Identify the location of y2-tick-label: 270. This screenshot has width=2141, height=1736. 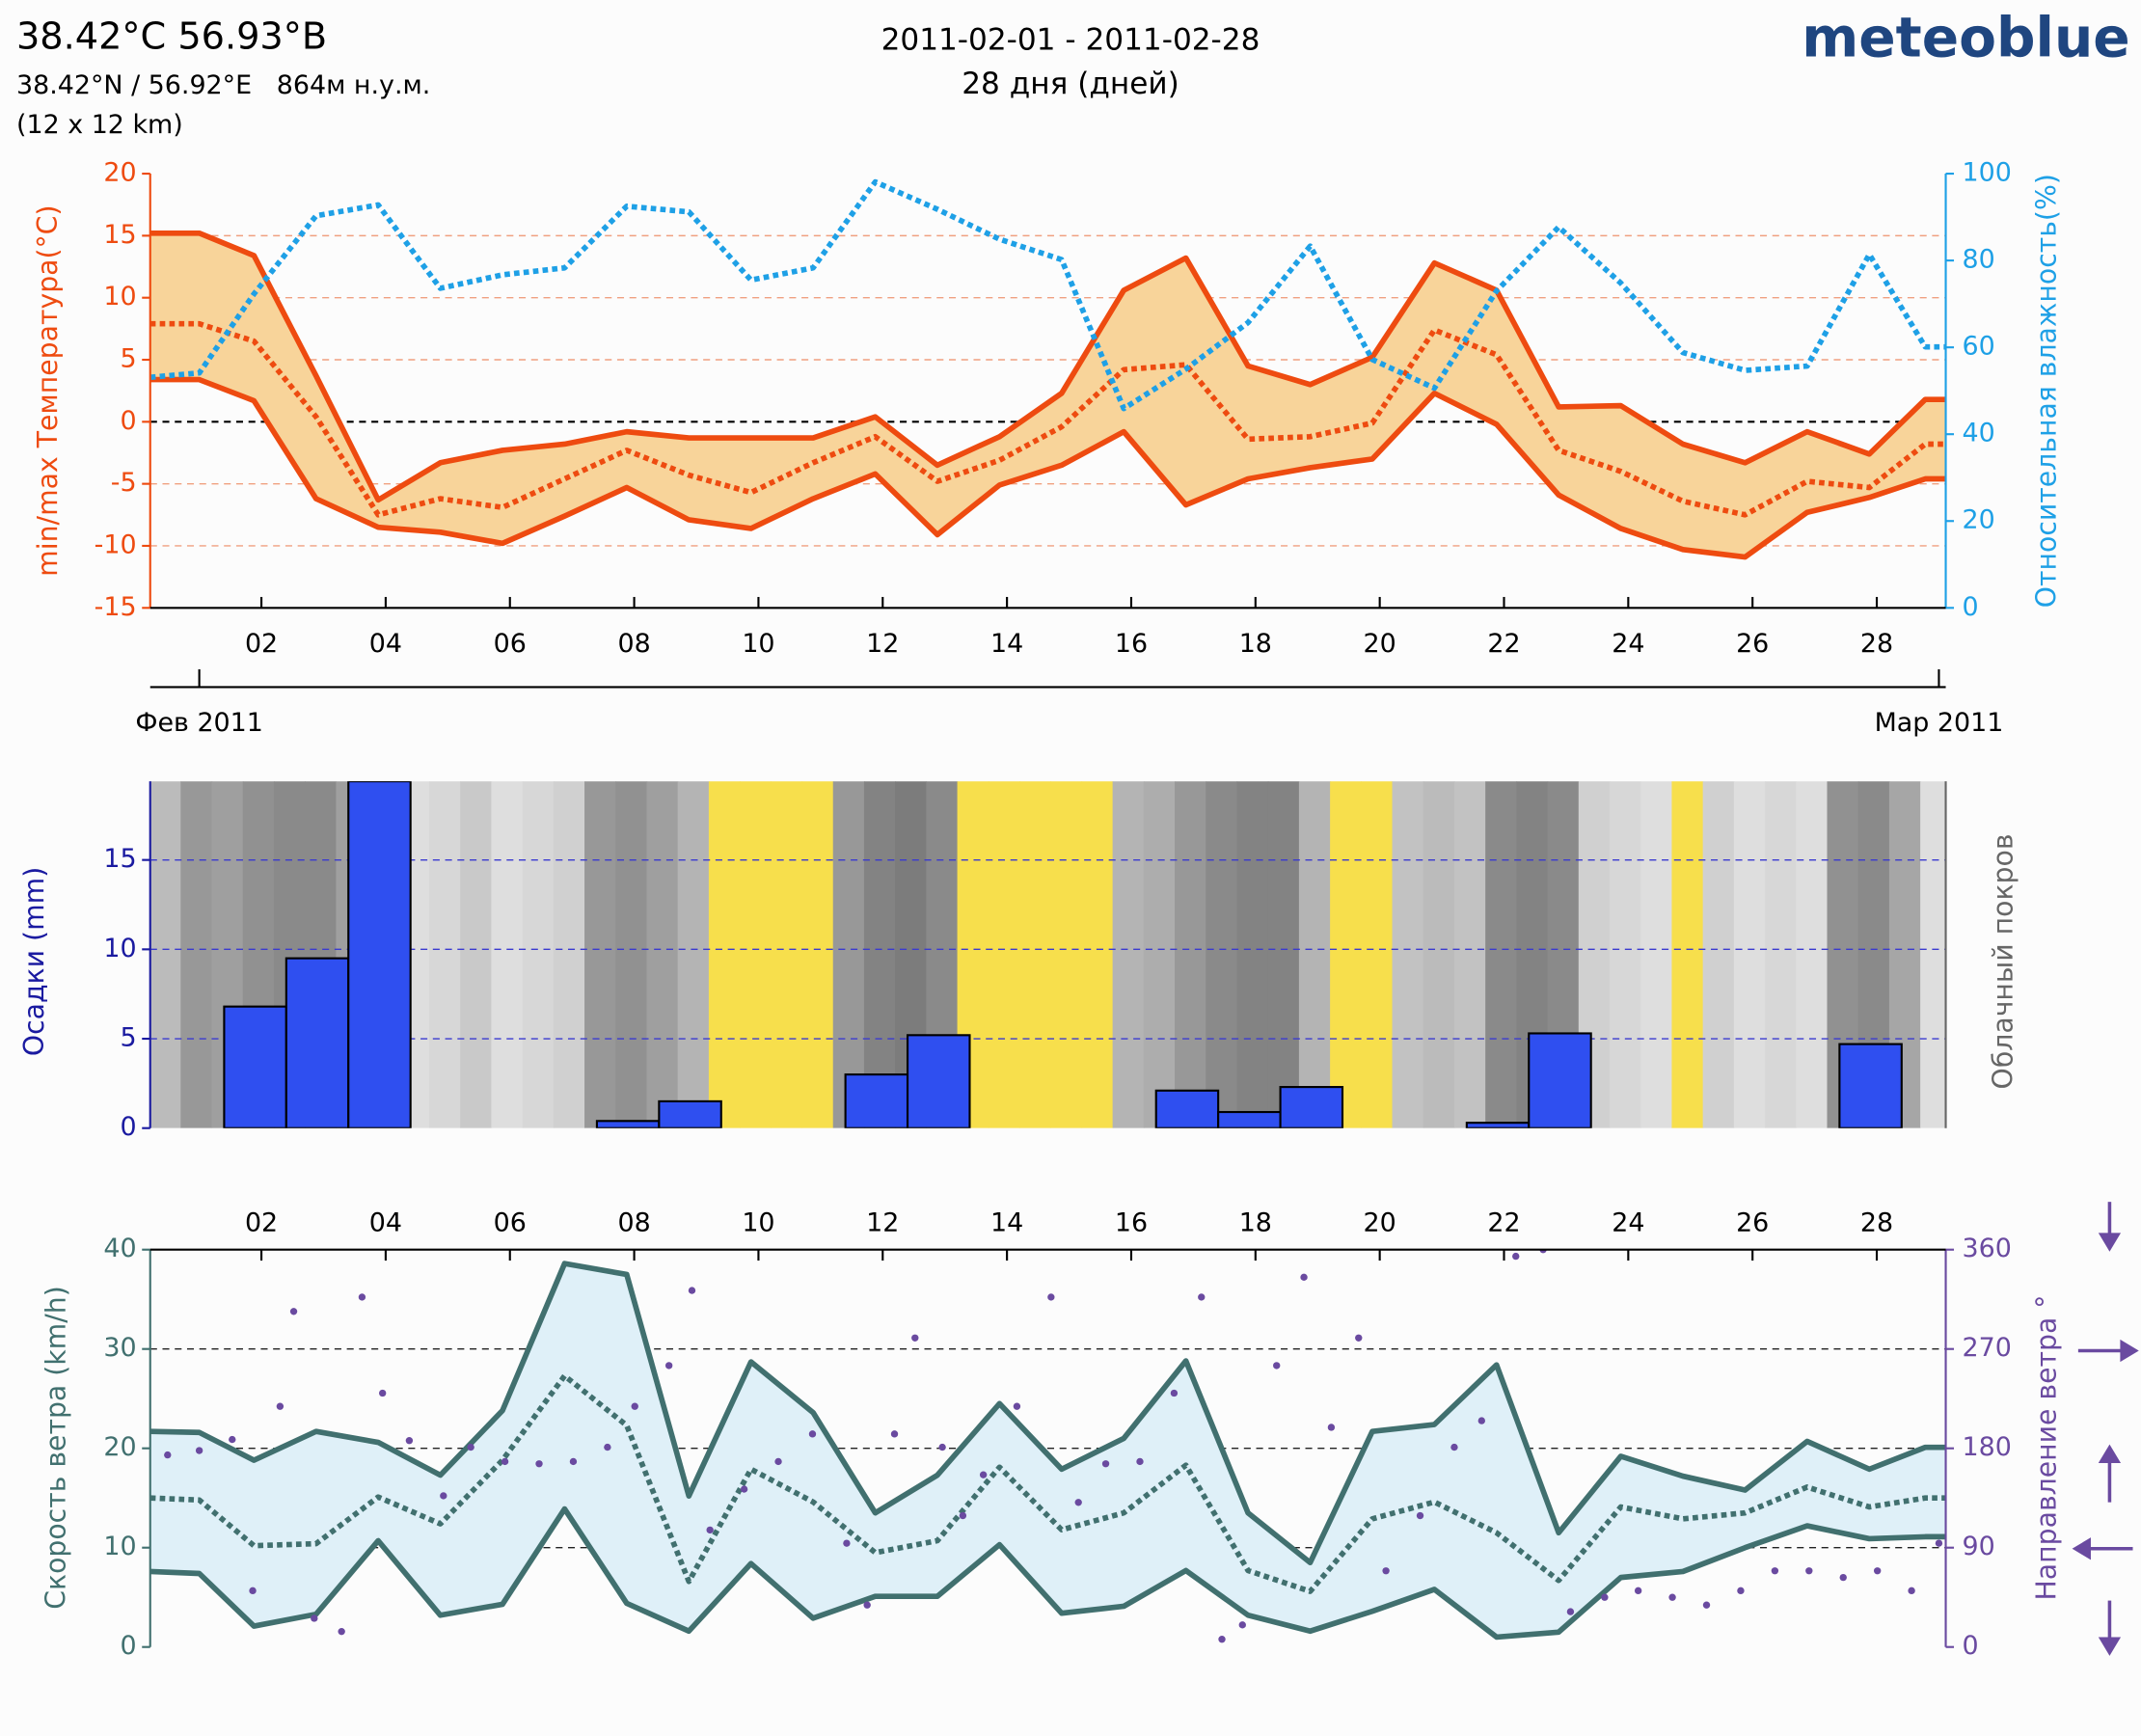
(1988, 1348).